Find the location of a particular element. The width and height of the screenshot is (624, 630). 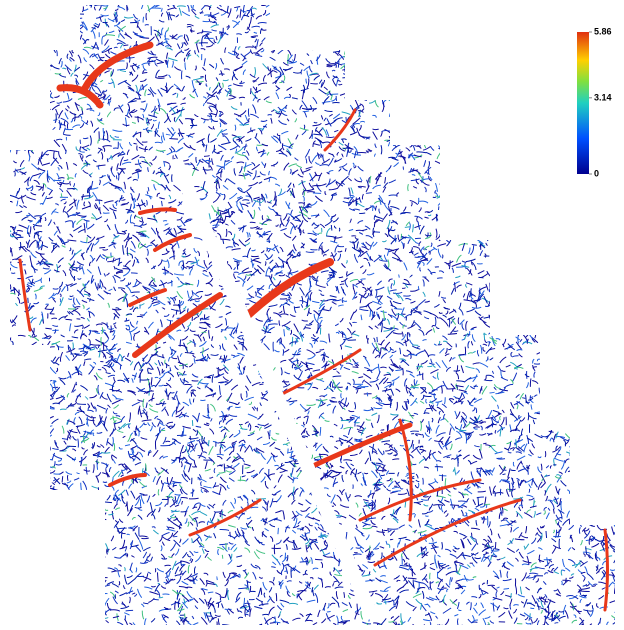

colorbar: 0 3.14 5.86 is located at coordinates (594, 102).